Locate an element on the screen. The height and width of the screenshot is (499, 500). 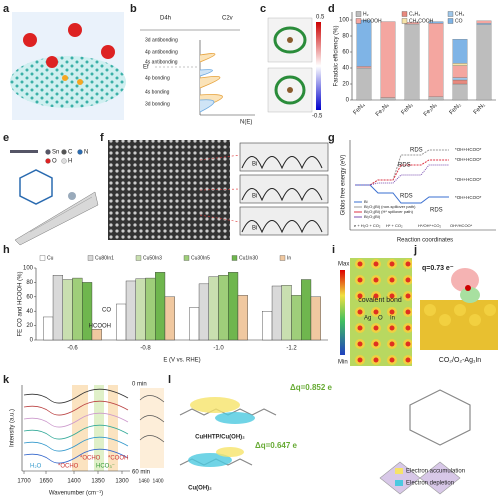
g-step: H*/OH*+CO₂ is located at coordinates (429, 225).